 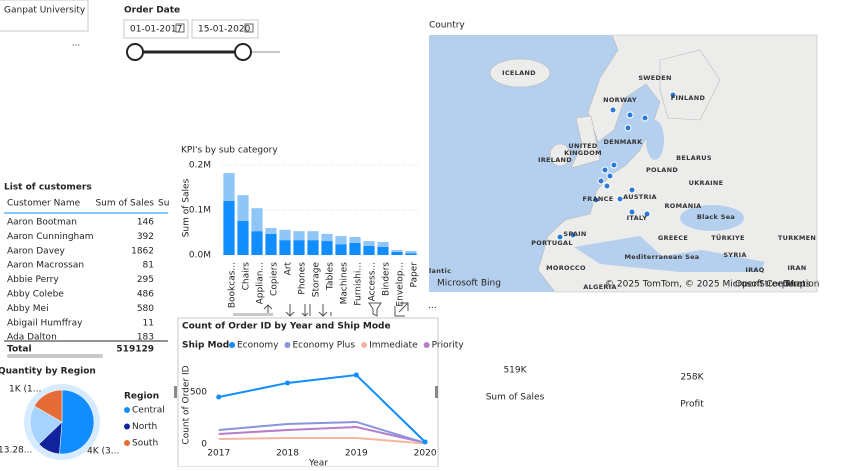 What do you see at coordinates (425, 454) in the screenshot?
I see `x-tick-label: 2020` at bounding box center [425, 454].